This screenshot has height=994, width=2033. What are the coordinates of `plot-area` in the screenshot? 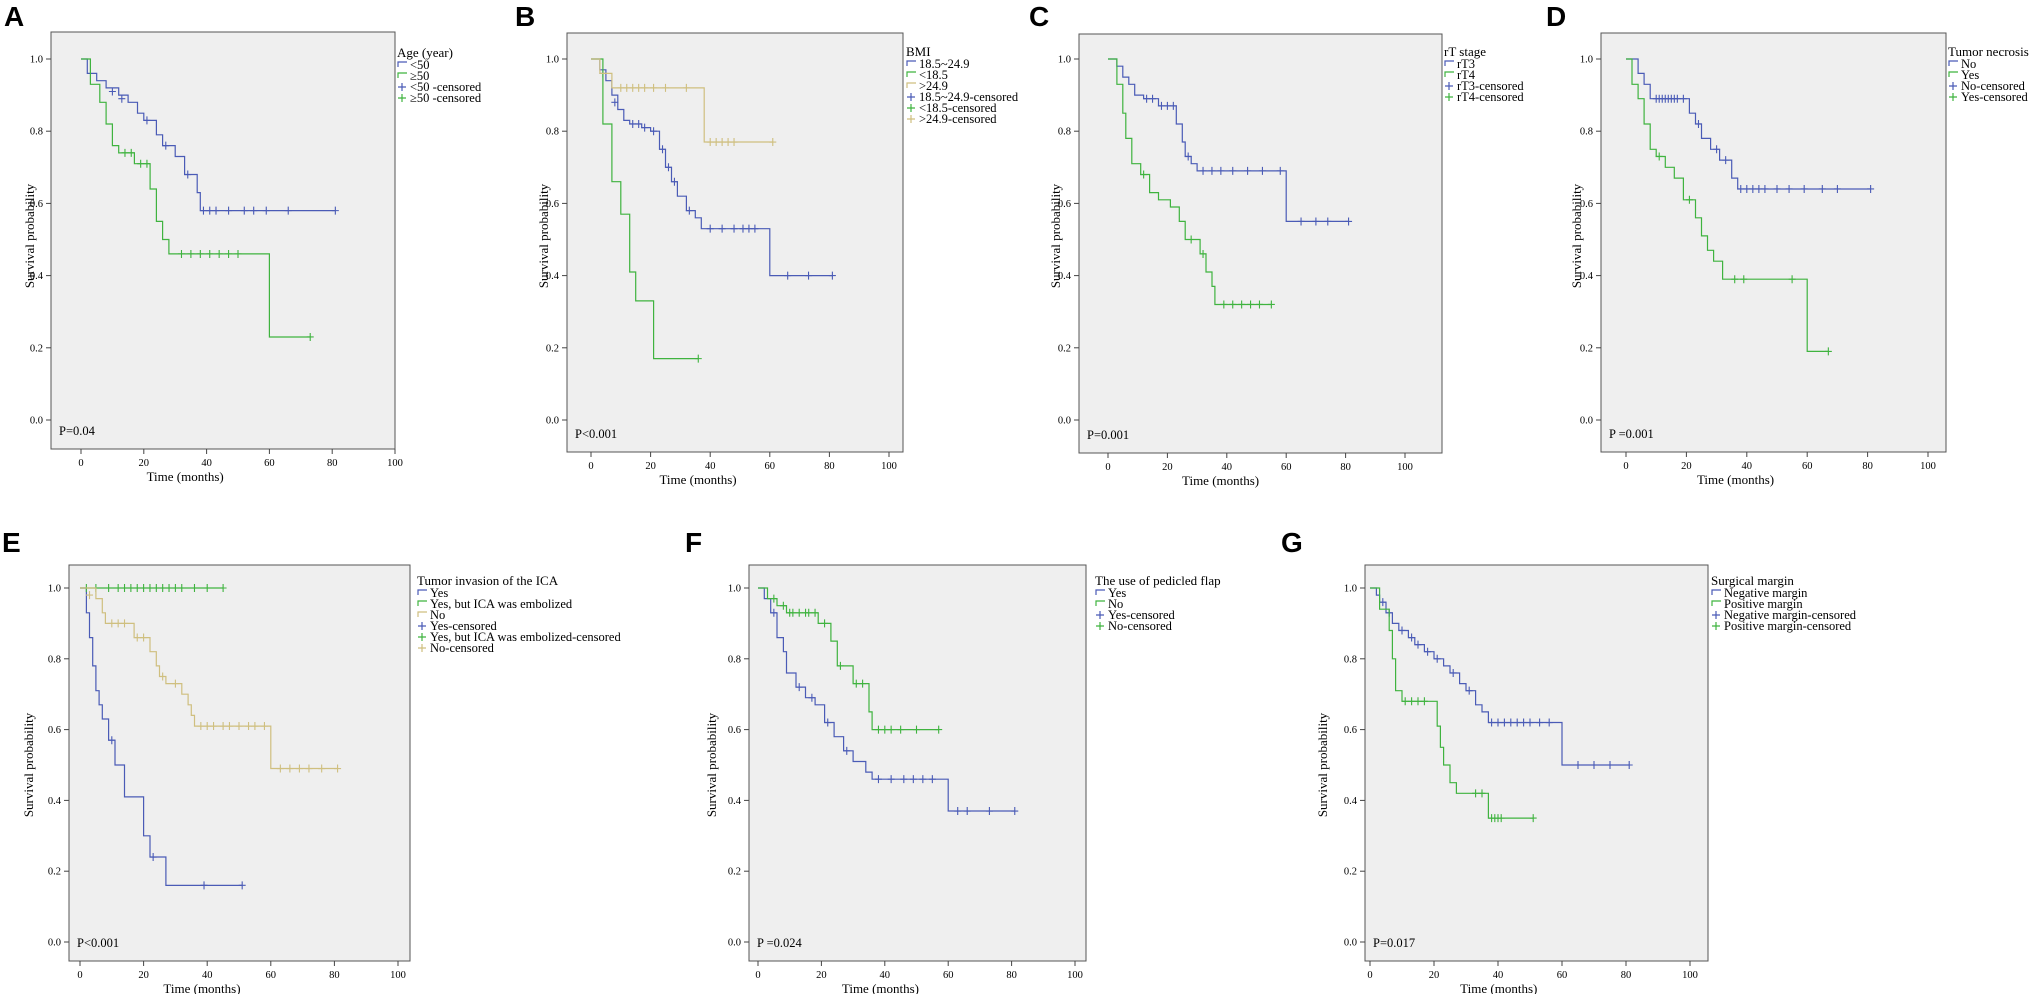 It's located at (1260, 243).